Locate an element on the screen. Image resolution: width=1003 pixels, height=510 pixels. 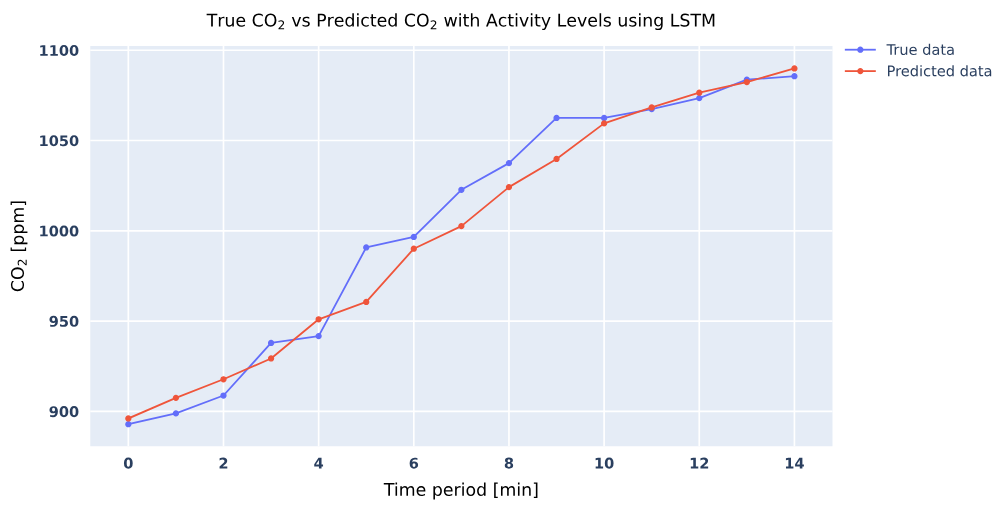
y-tick-label: 950 is located at coordinates (64, 321).